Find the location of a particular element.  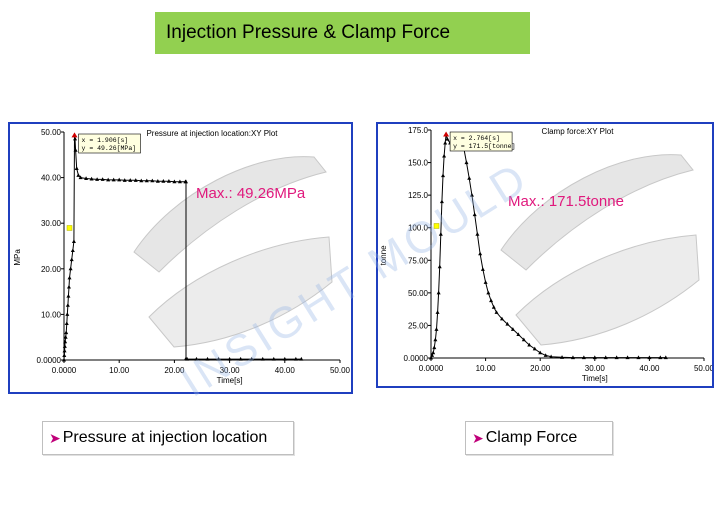

y-tick-label: 40.00 is located at coordinates (51, 178).